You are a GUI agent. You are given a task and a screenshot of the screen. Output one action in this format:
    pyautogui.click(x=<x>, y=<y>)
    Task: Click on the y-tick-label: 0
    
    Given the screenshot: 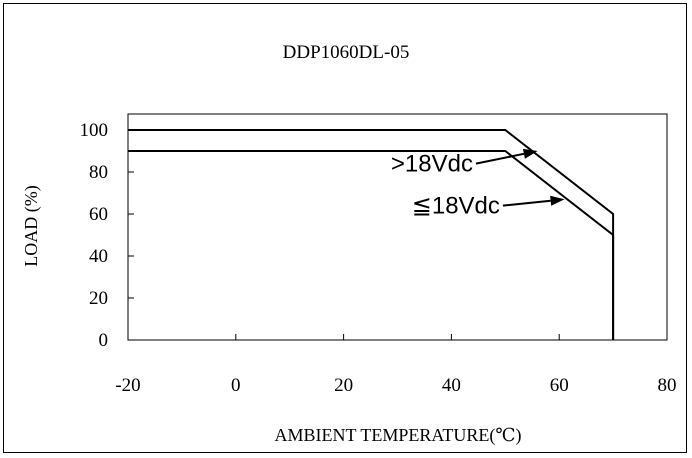 What is the action you would take?
    pyautogui.click(x=104, y=340)
    